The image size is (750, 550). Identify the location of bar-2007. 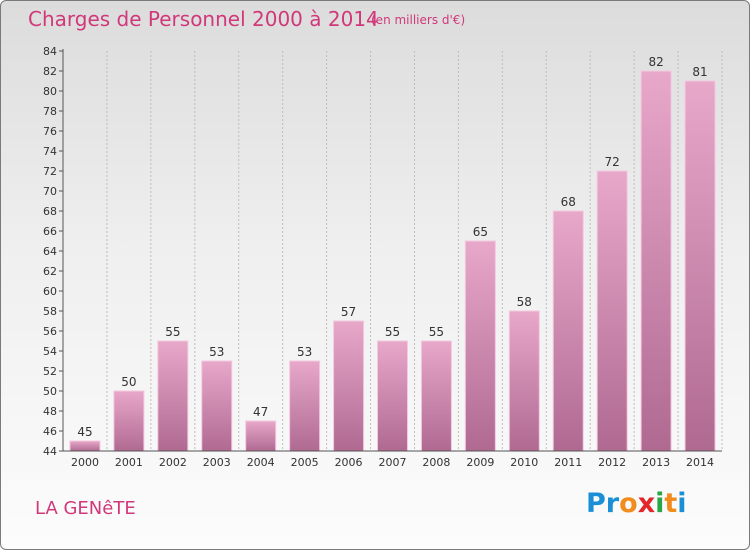
(392, 396).